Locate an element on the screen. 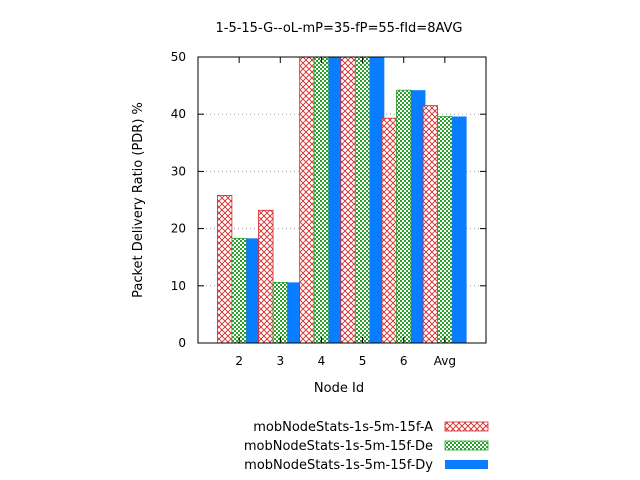 The image size is (640, 480). bar-2-avg is located at coordinates (445, 230).